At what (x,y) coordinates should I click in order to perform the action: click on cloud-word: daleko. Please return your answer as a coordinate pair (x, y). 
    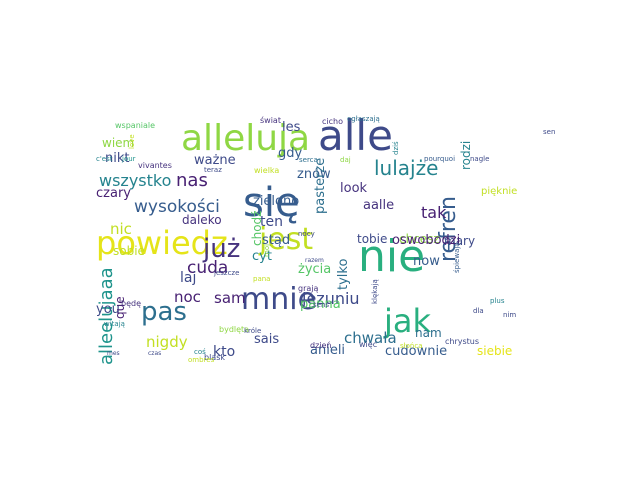
    Looking at the image, I should click on (202, 220).